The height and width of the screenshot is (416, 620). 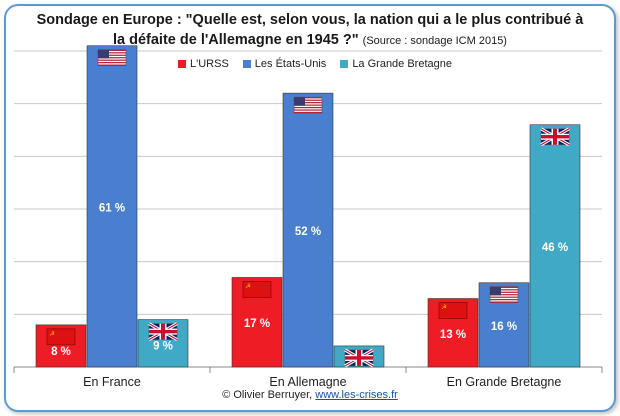 I want to click on legend-item-usa: Les États-Unis, so click(x=284, y=64).